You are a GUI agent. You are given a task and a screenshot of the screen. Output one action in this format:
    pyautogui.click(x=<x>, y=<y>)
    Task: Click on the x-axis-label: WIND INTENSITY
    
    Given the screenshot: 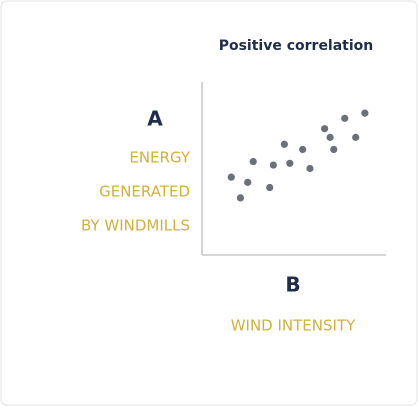 What is the action you would take?
    pyautogui.click(x=293, y=326)
    